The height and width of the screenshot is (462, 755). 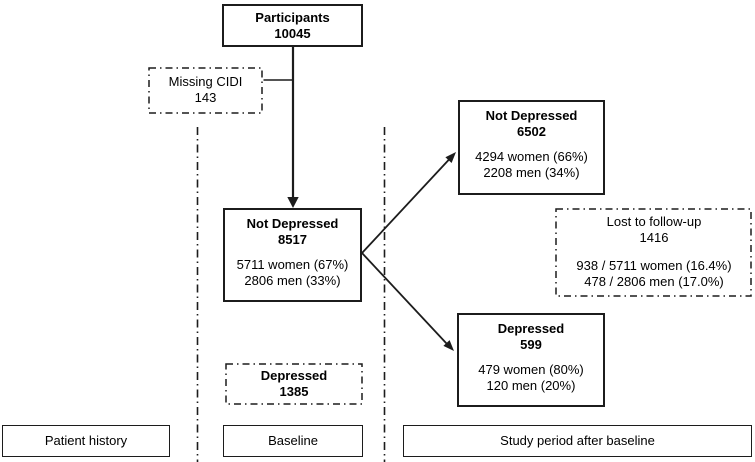 What do you see at coordinates (531, 369) in the screenshot?
I see `depressed-followup-stat-women: 479 women (80%)` at bounding box center [531, 369].